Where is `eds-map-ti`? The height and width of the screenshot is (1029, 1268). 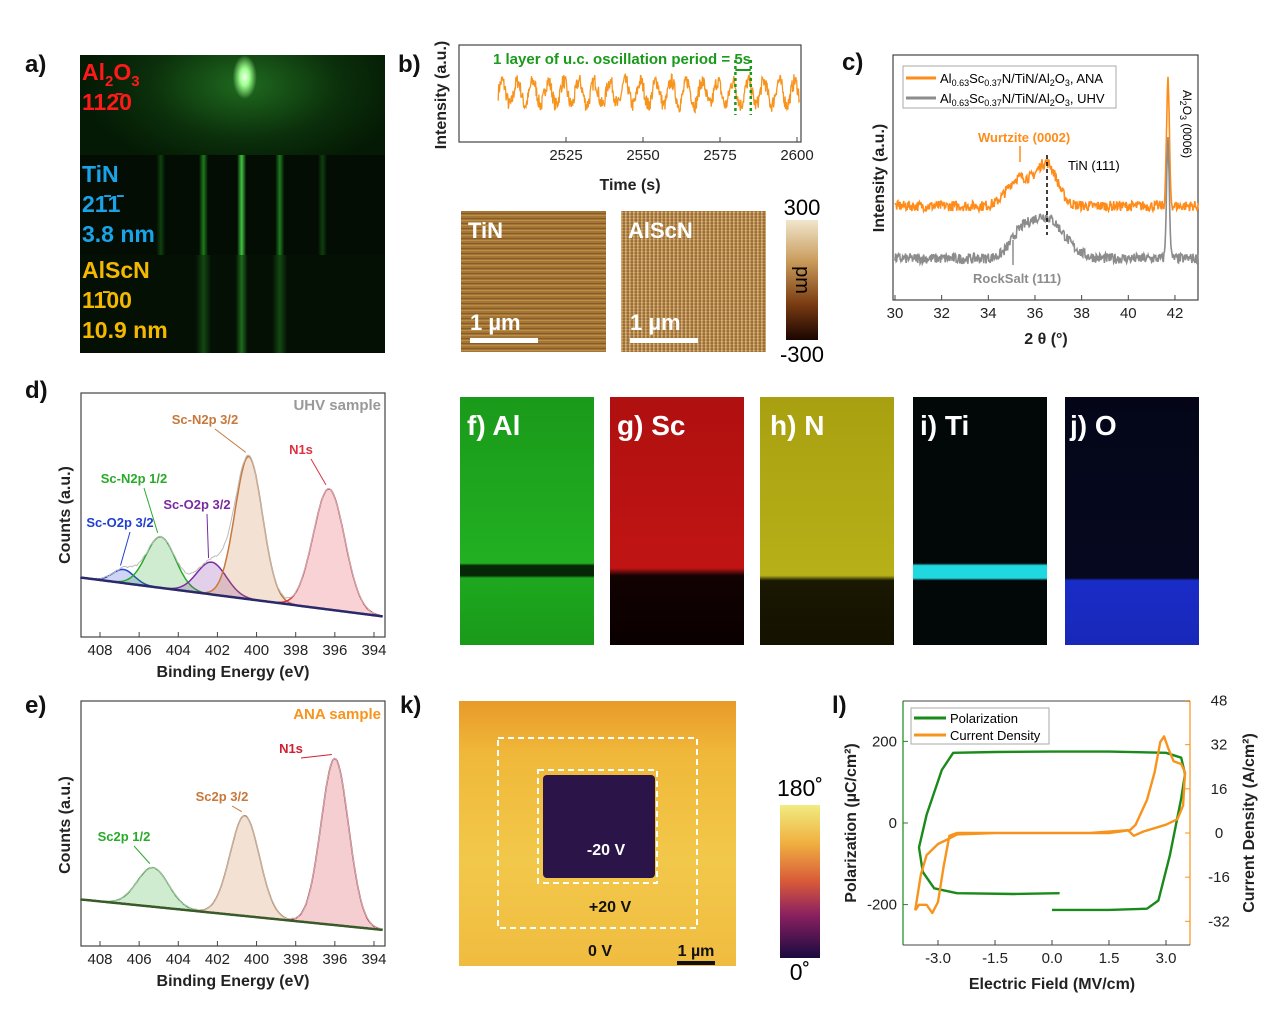 eds-map-ti is located at coordinates (980, 521).